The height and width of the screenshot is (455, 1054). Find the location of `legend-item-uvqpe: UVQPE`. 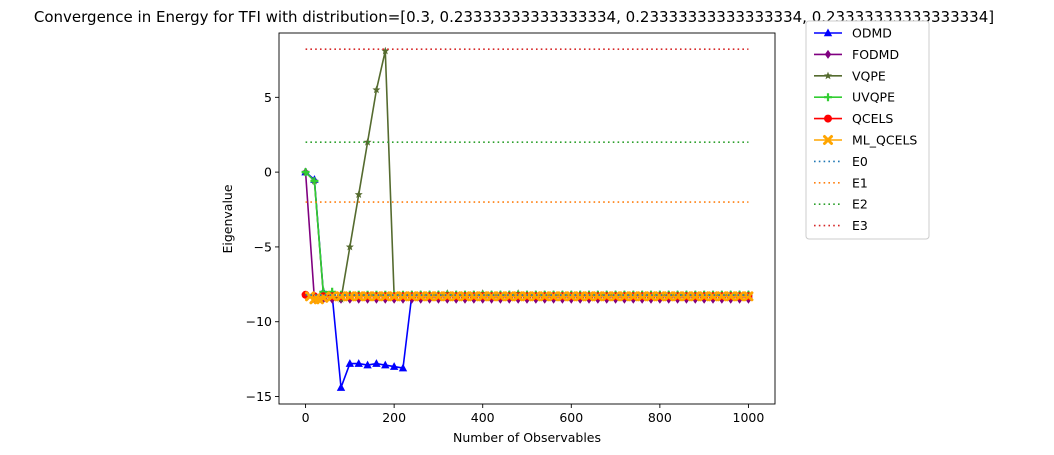

legend-item-uvqpe: UVQPE is located at coordinates (854, 97).